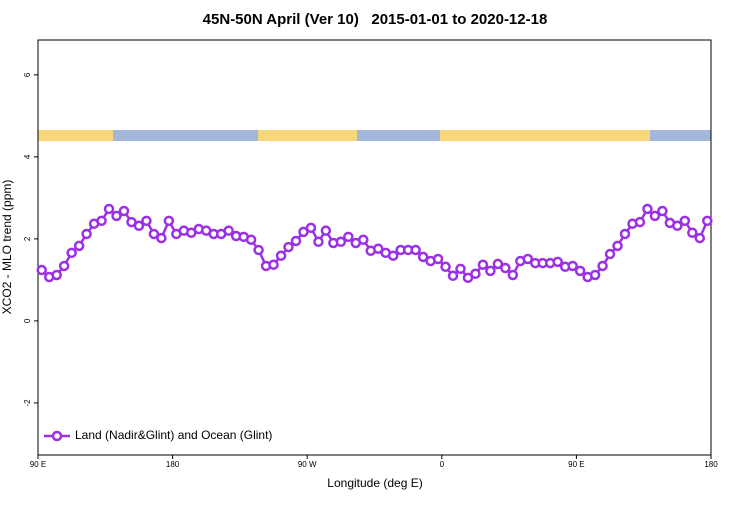 This screenshot has width=750, height=505. Describe the element at coordinates (27, 238) in the screenshot. I see `y-tick-label: 2` at that location.